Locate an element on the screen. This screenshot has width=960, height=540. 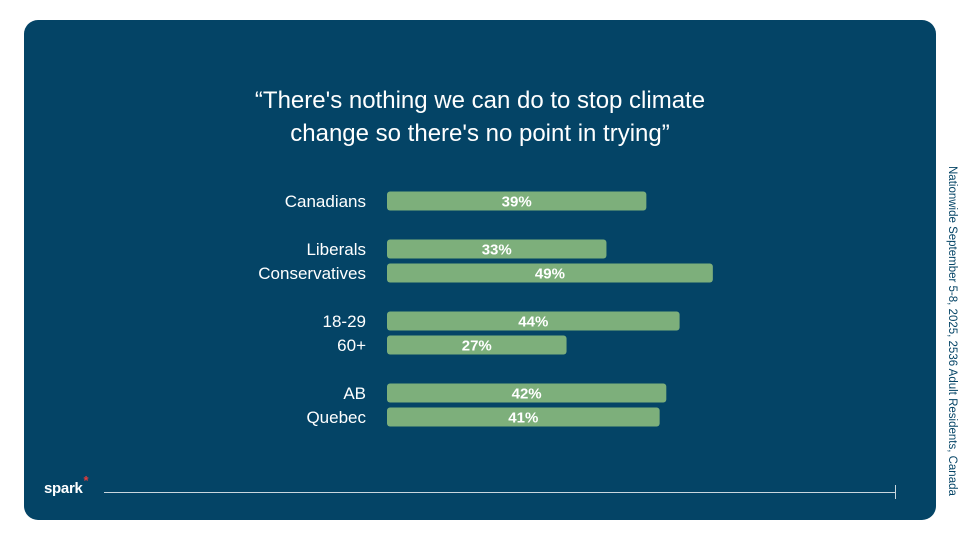
bar-quebec is located at coordinates (523, 417).